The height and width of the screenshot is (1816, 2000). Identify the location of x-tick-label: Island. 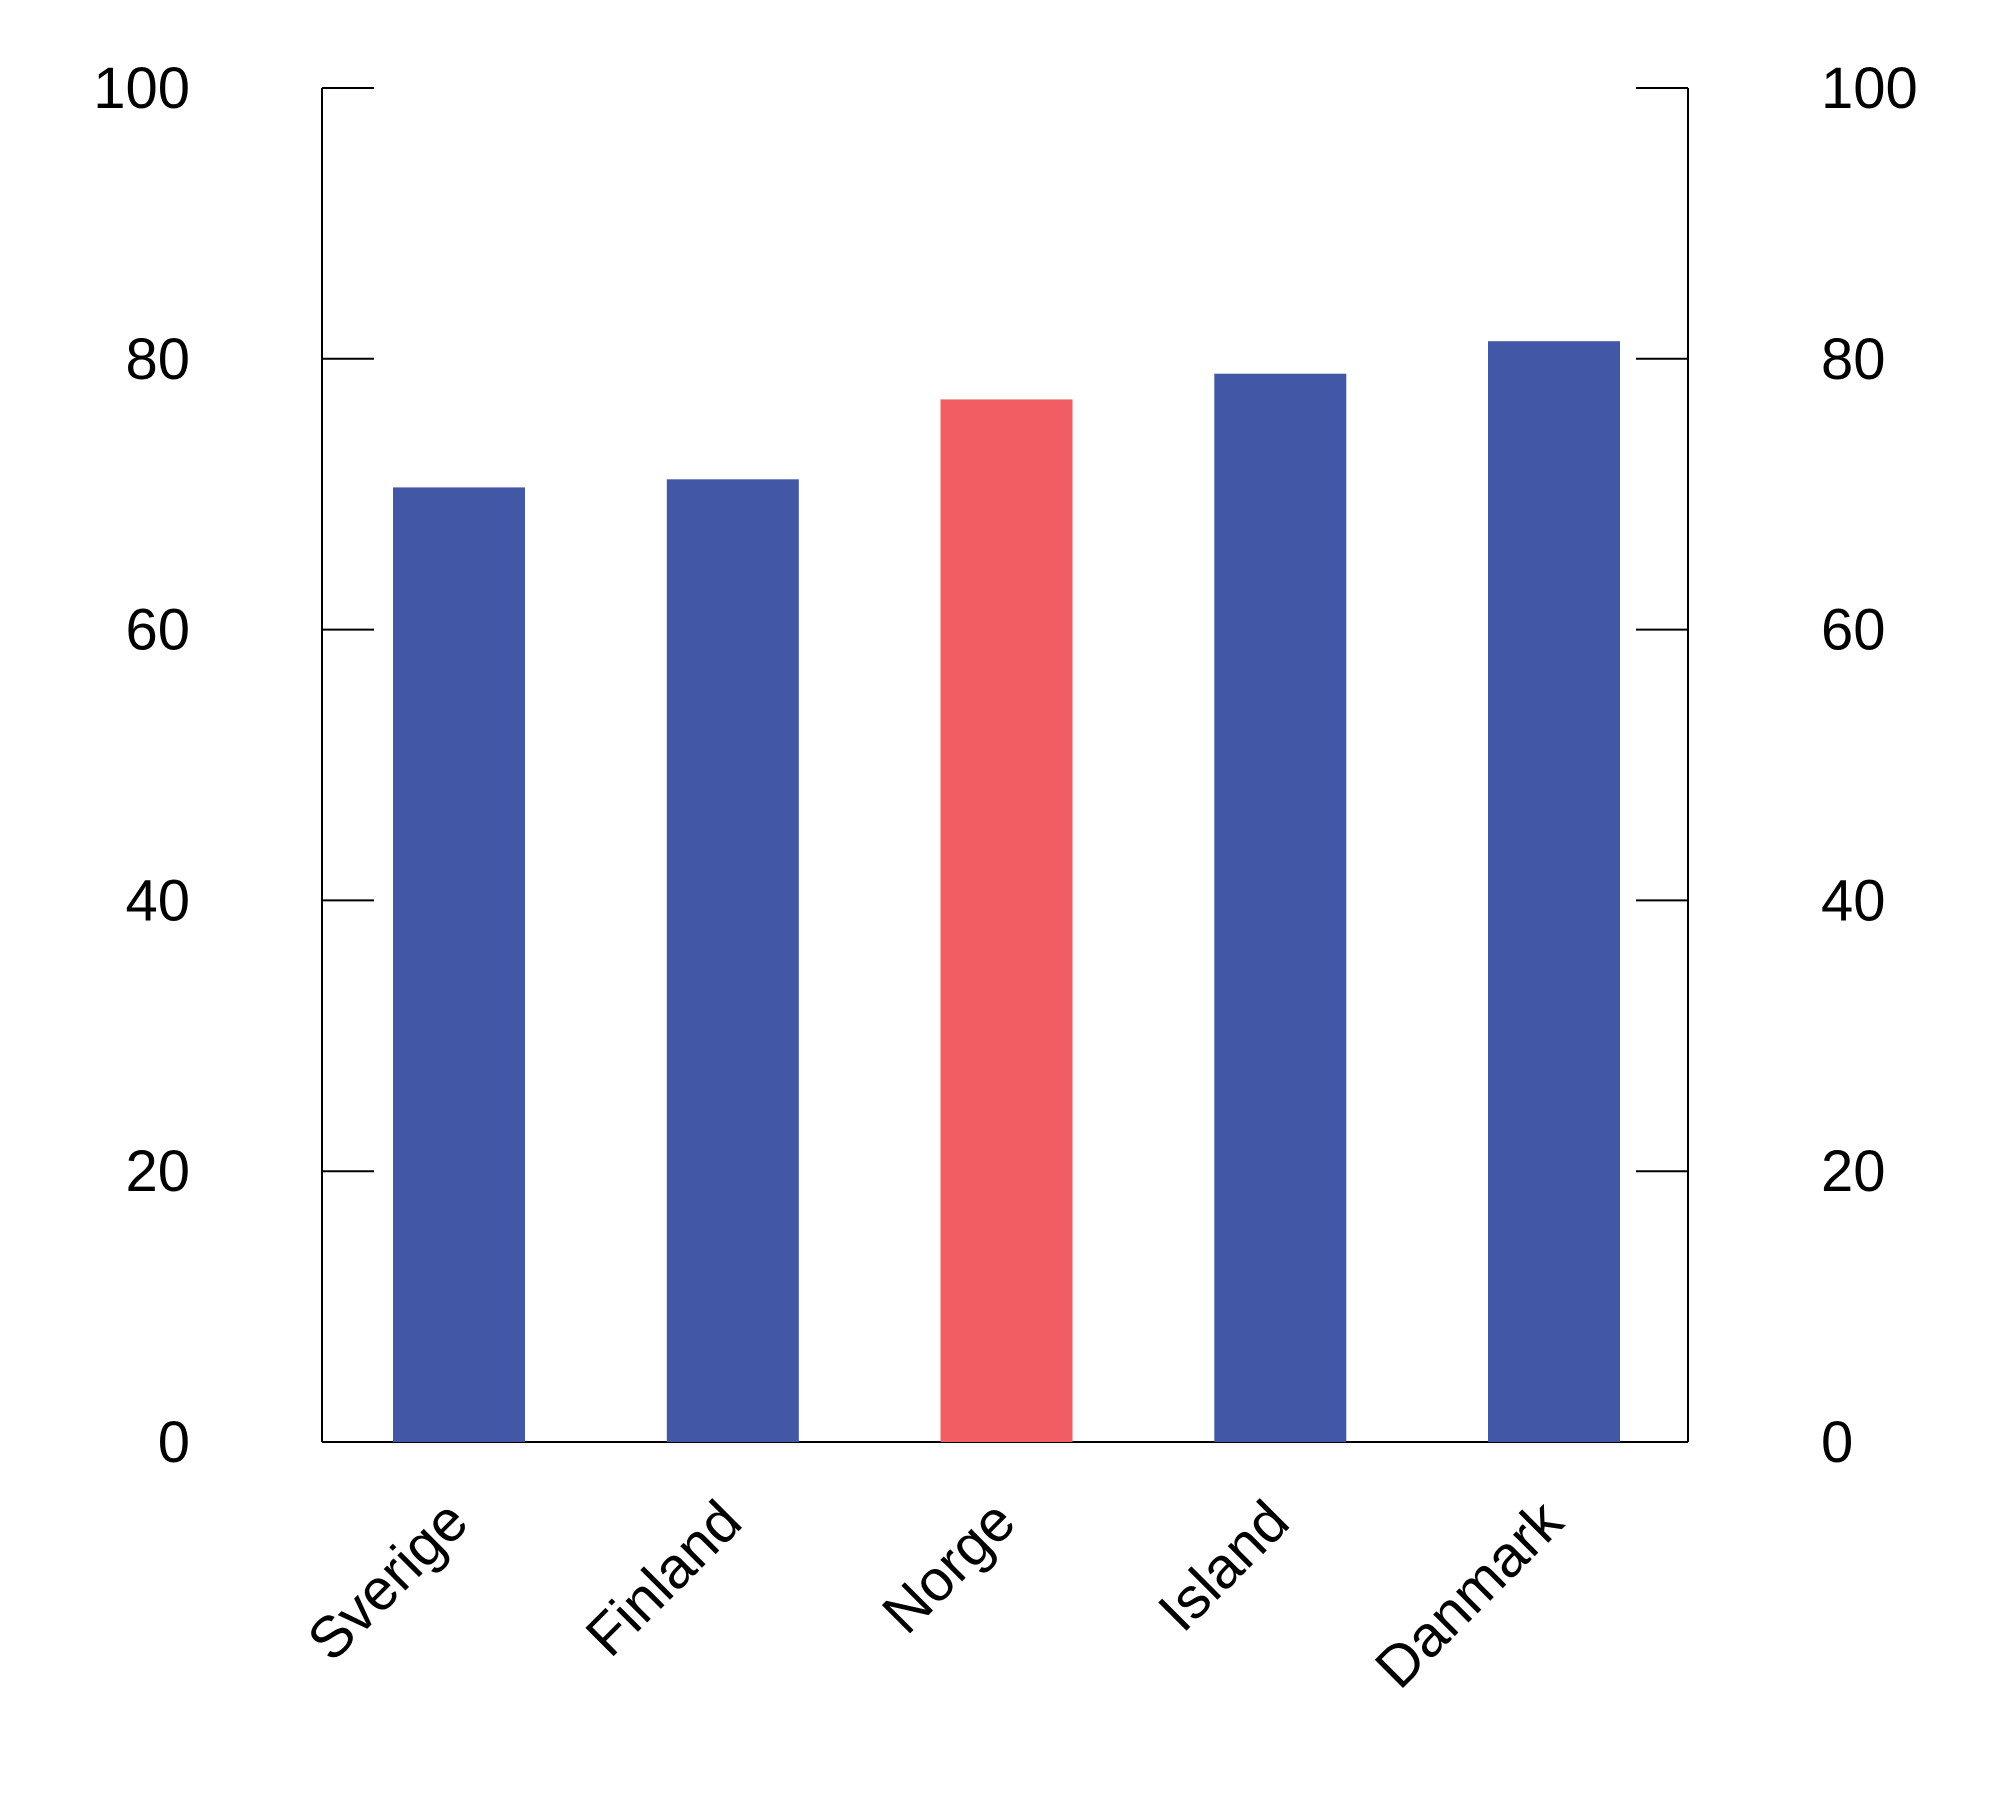
(1223, 1565).